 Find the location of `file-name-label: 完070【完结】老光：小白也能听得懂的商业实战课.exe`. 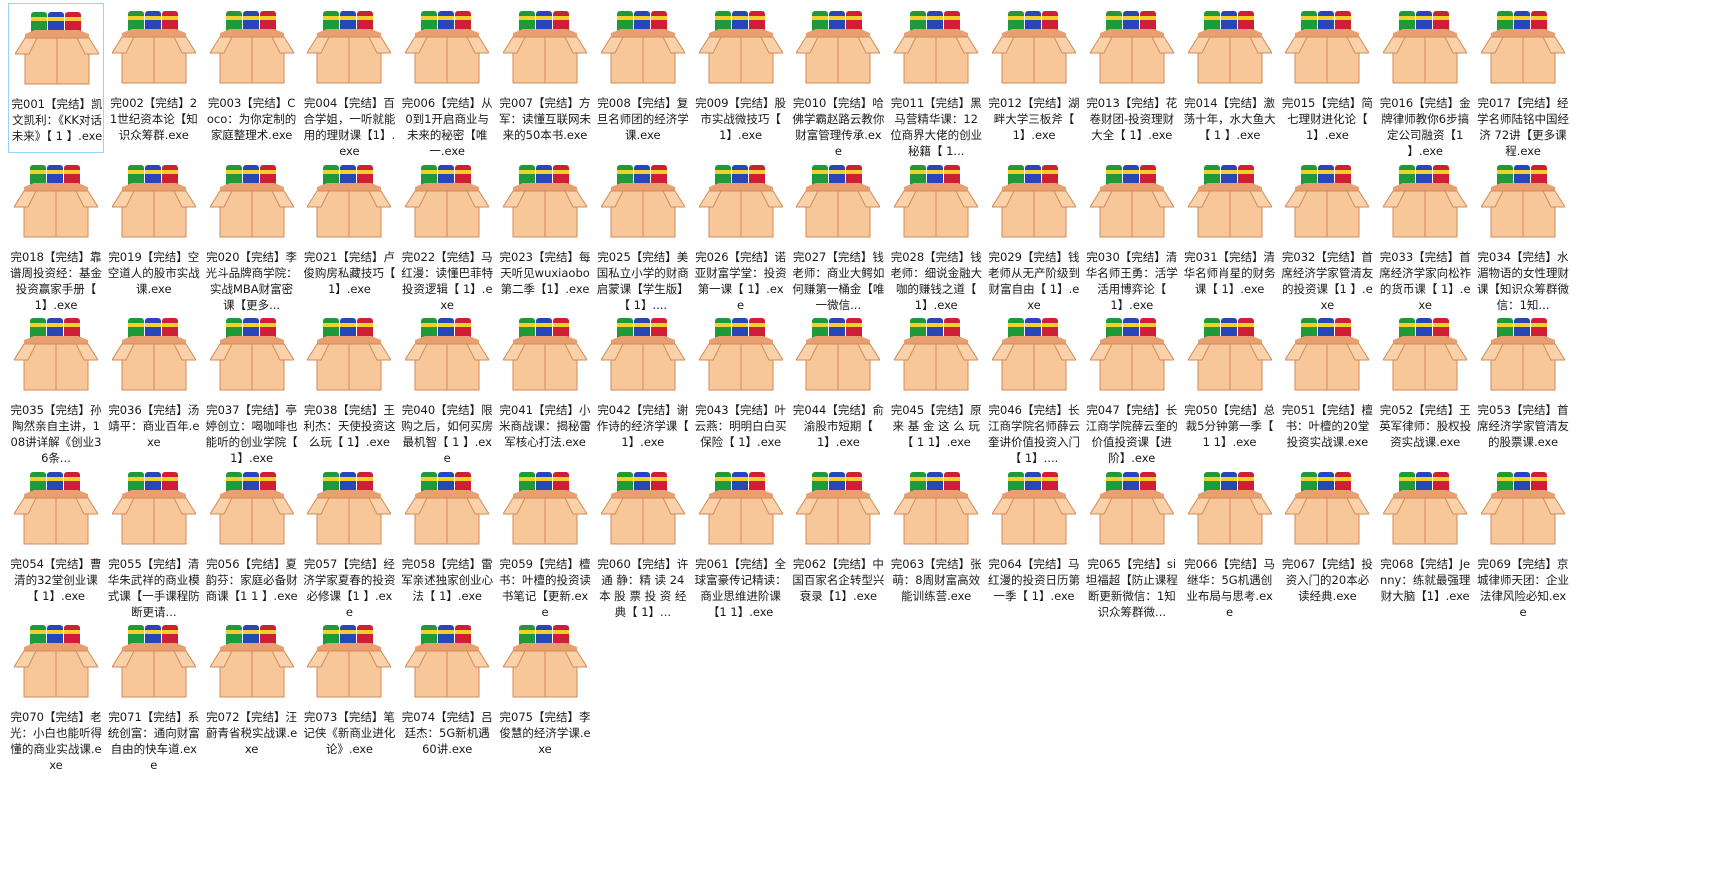

file-name-label: 完070【完结】老光：小白也能听得懂的商业实战课.exe is located at coordinates (56, 741).